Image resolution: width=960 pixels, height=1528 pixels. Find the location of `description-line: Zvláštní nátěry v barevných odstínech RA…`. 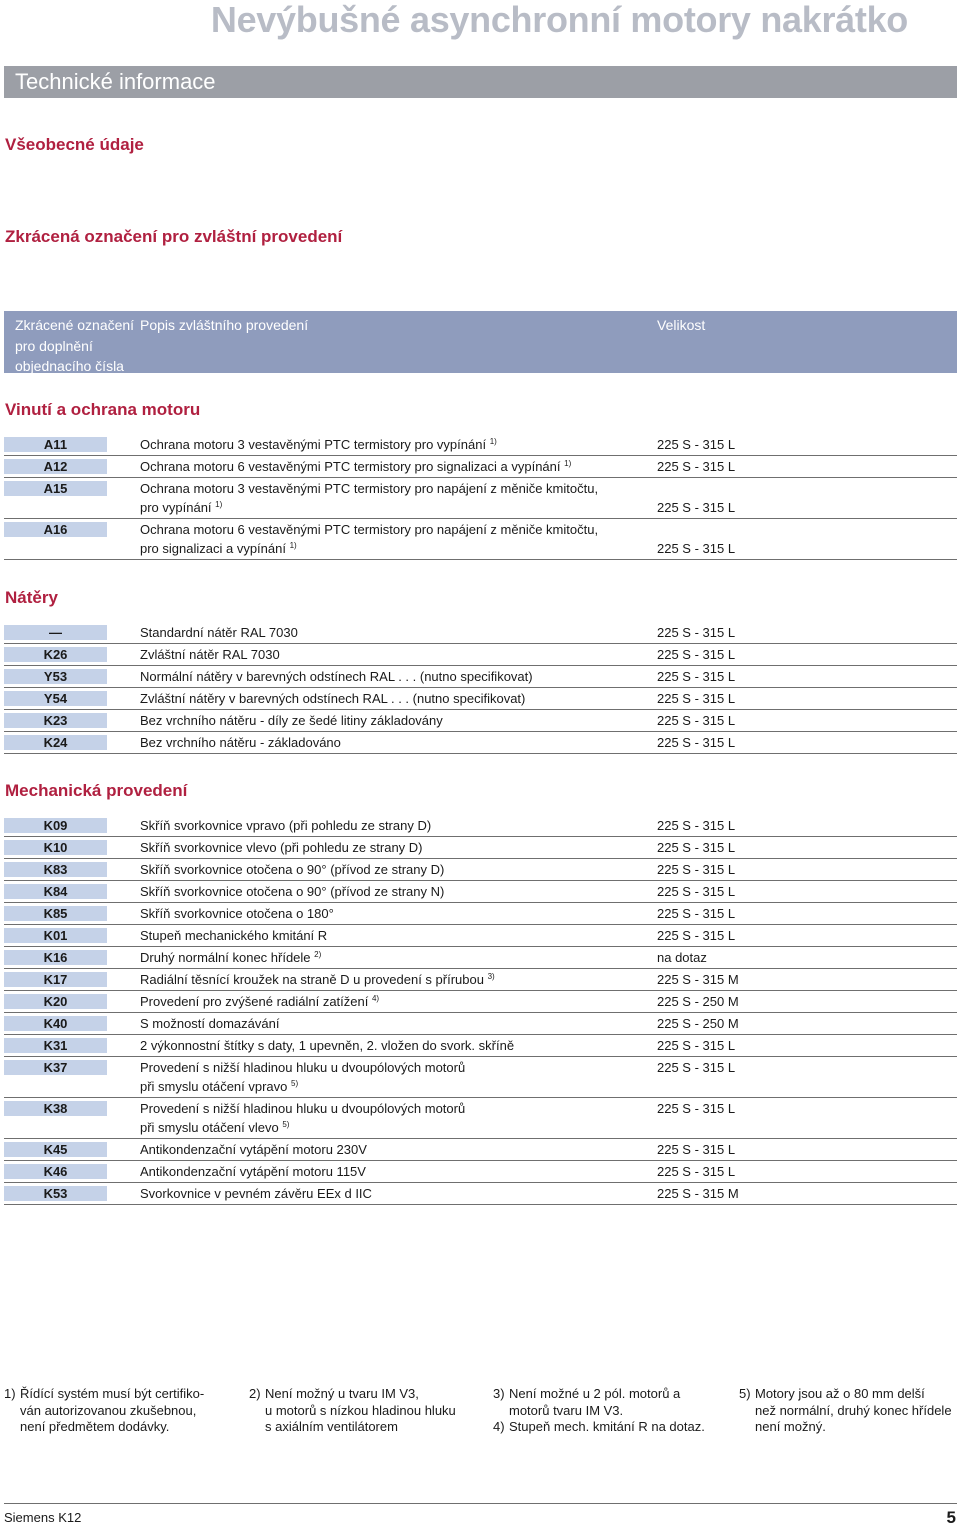

description-line: Zvláštní nátěry v barevných odstínech RA… is located at coordinates (395, 698).